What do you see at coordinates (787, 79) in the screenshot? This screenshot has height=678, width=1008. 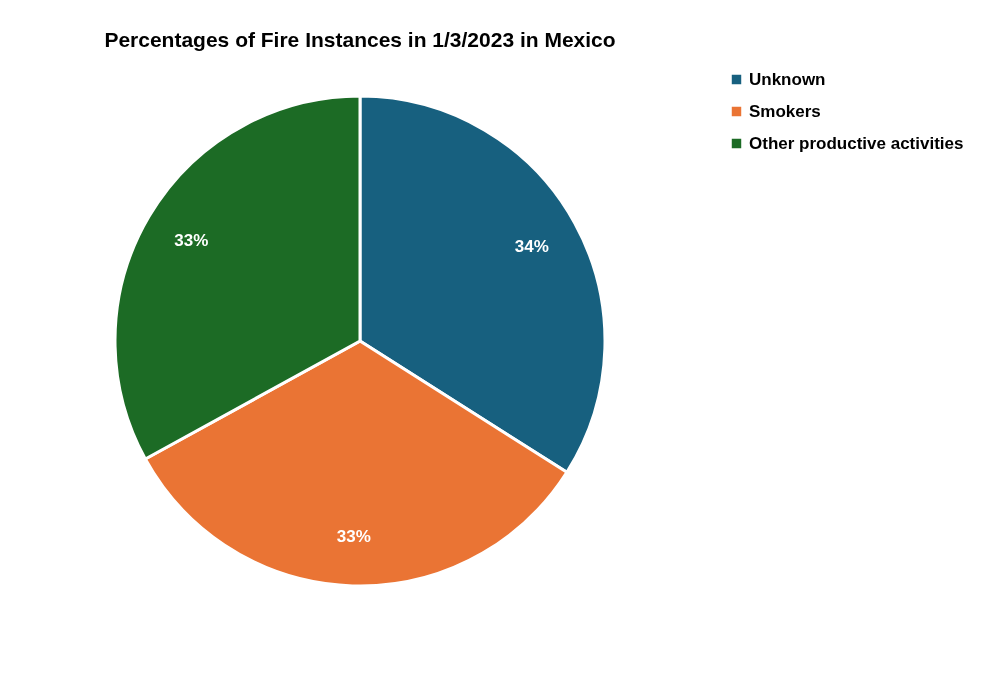 I see `legend-label: Unknown` at bounding box center [787, 79].